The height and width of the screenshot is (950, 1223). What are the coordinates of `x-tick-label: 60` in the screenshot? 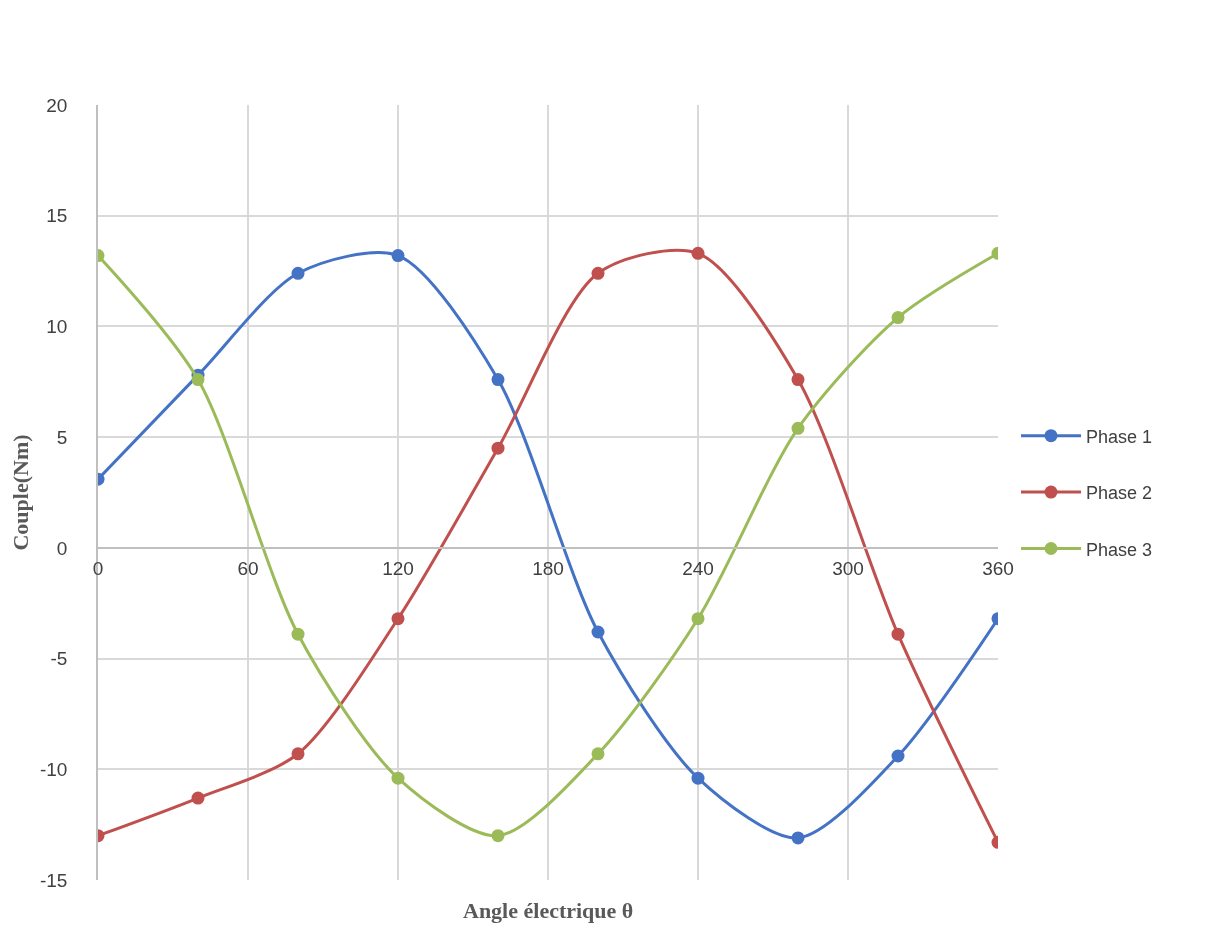 It's located at (248, 569).